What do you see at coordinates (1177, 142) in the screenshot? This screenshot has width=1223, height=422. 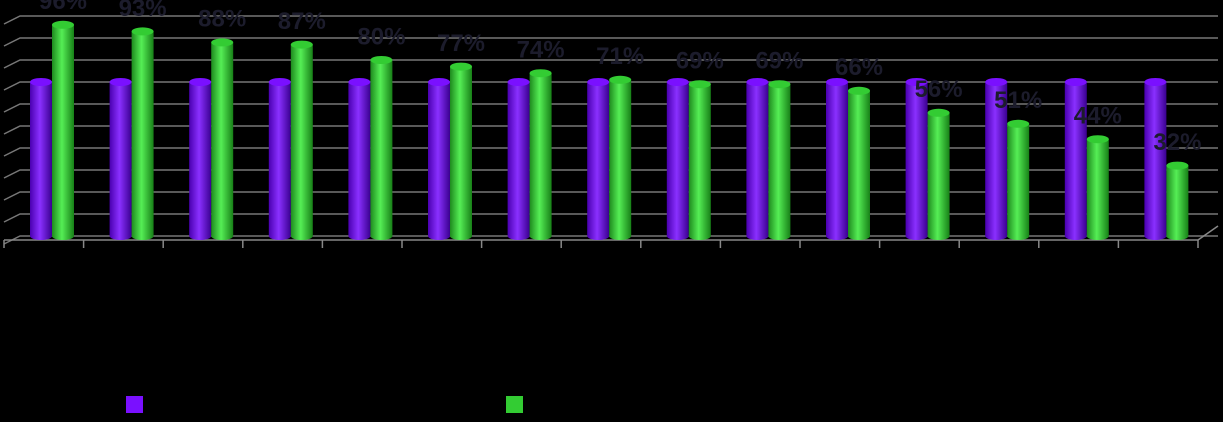 I see `data-label: 32%` at bounding box center [1177, 142].